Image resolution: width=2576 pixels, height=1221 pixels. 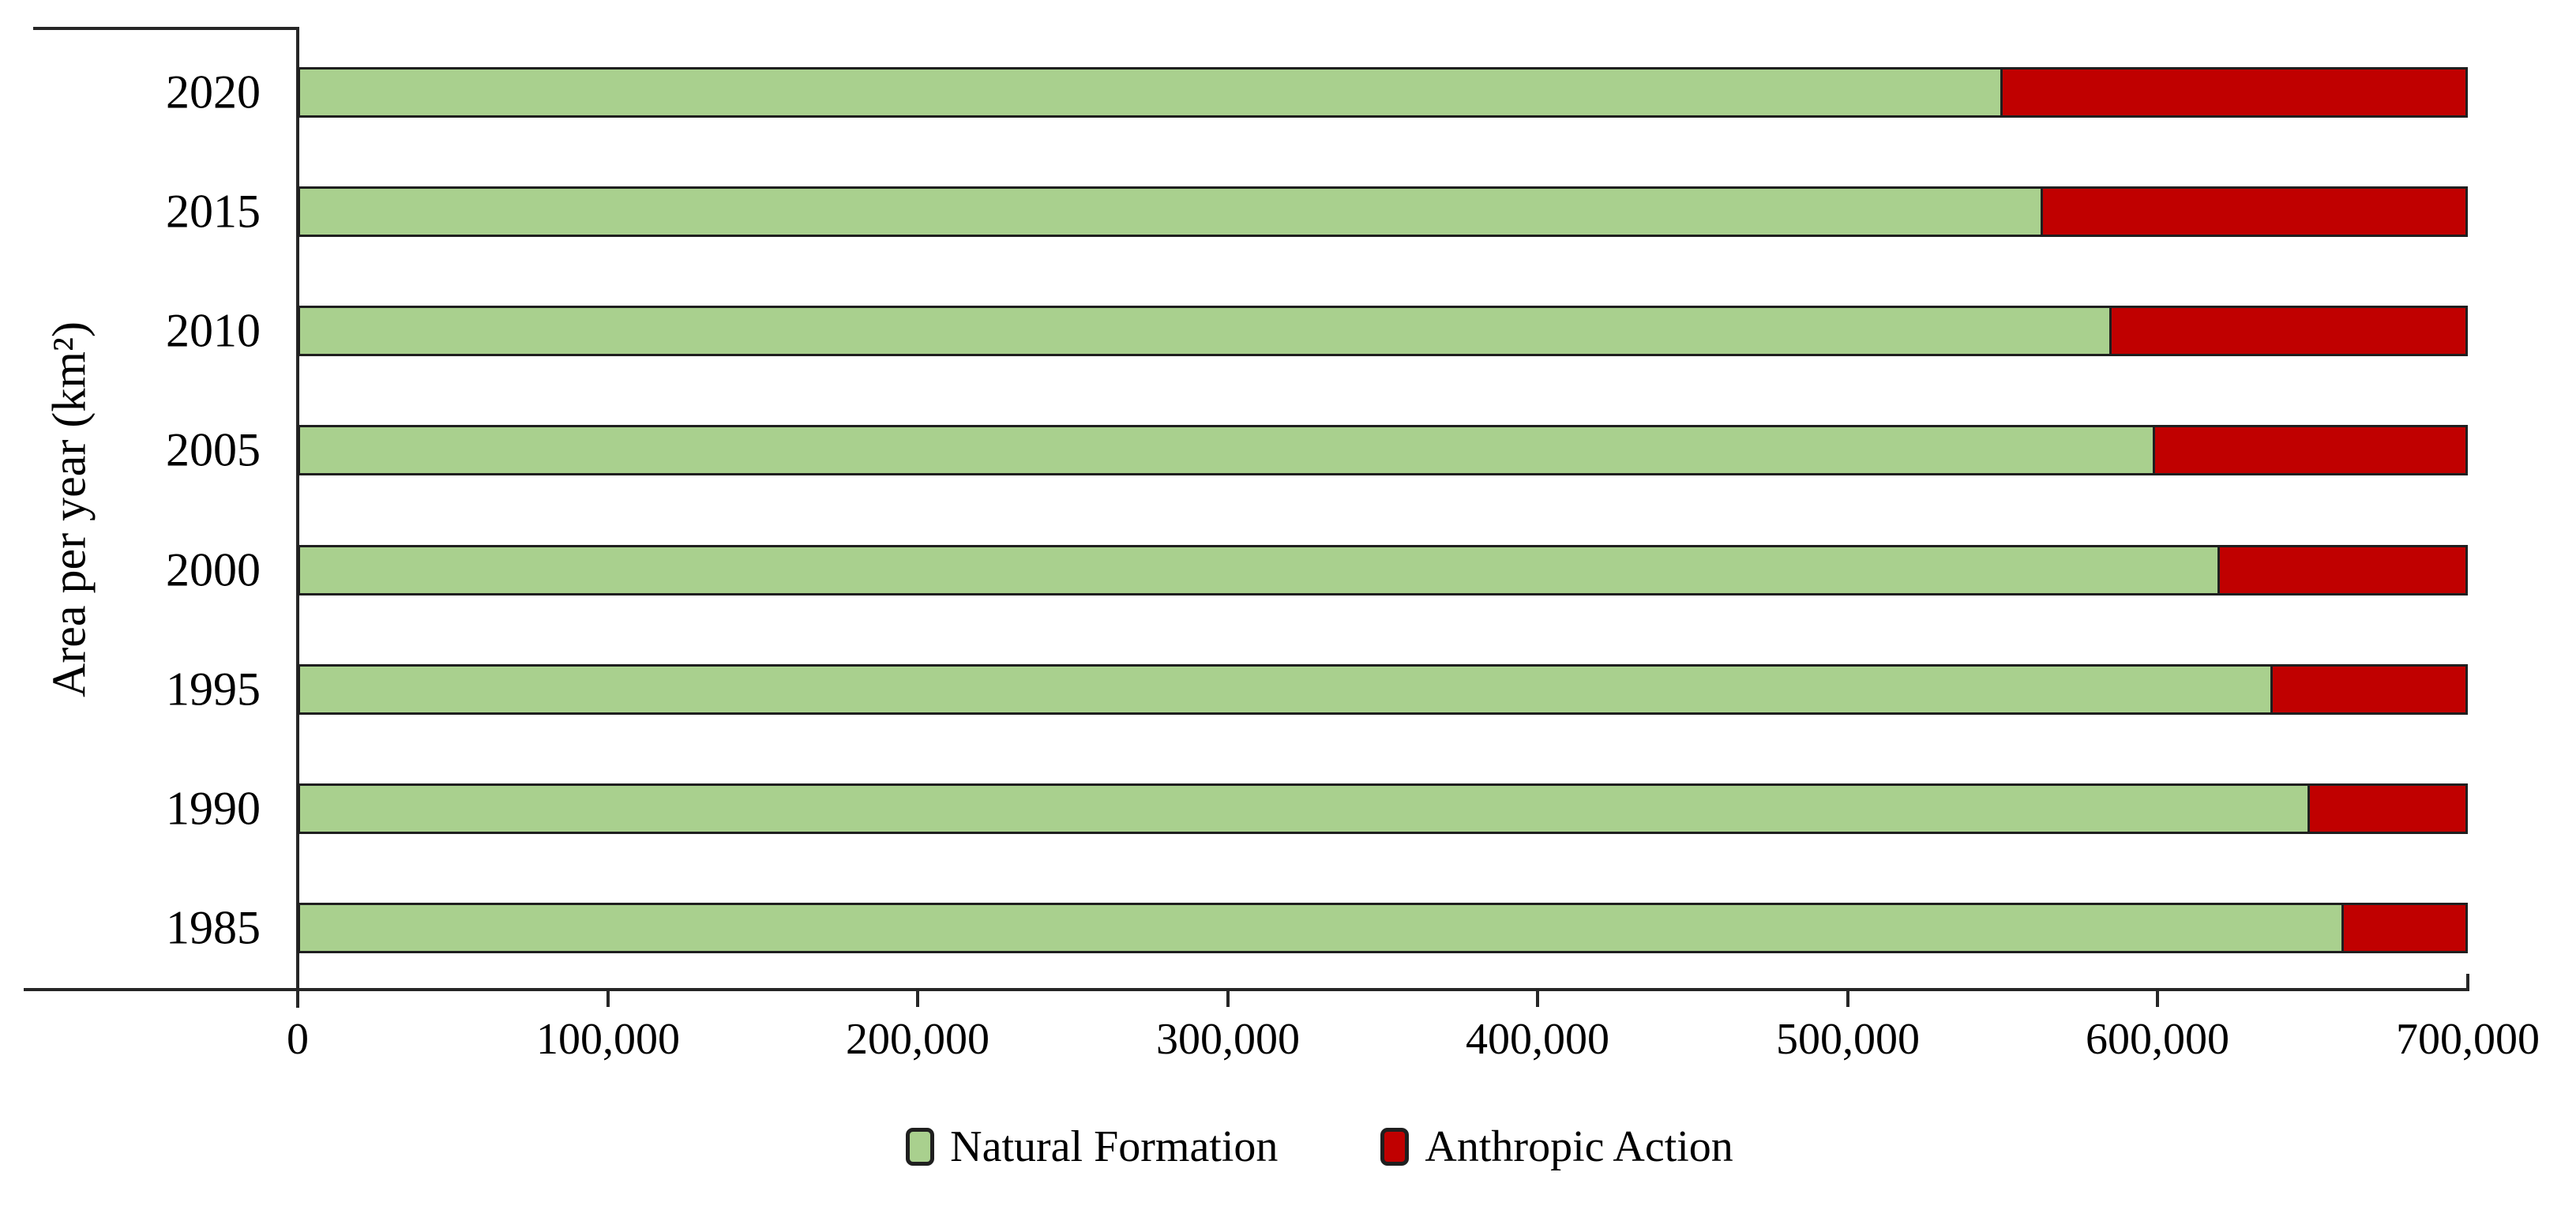 What do you see at coordinates (298, 1039) in the screenshot?
I see `x-tick-label-0: 0` at bounding box center [298, 1039].